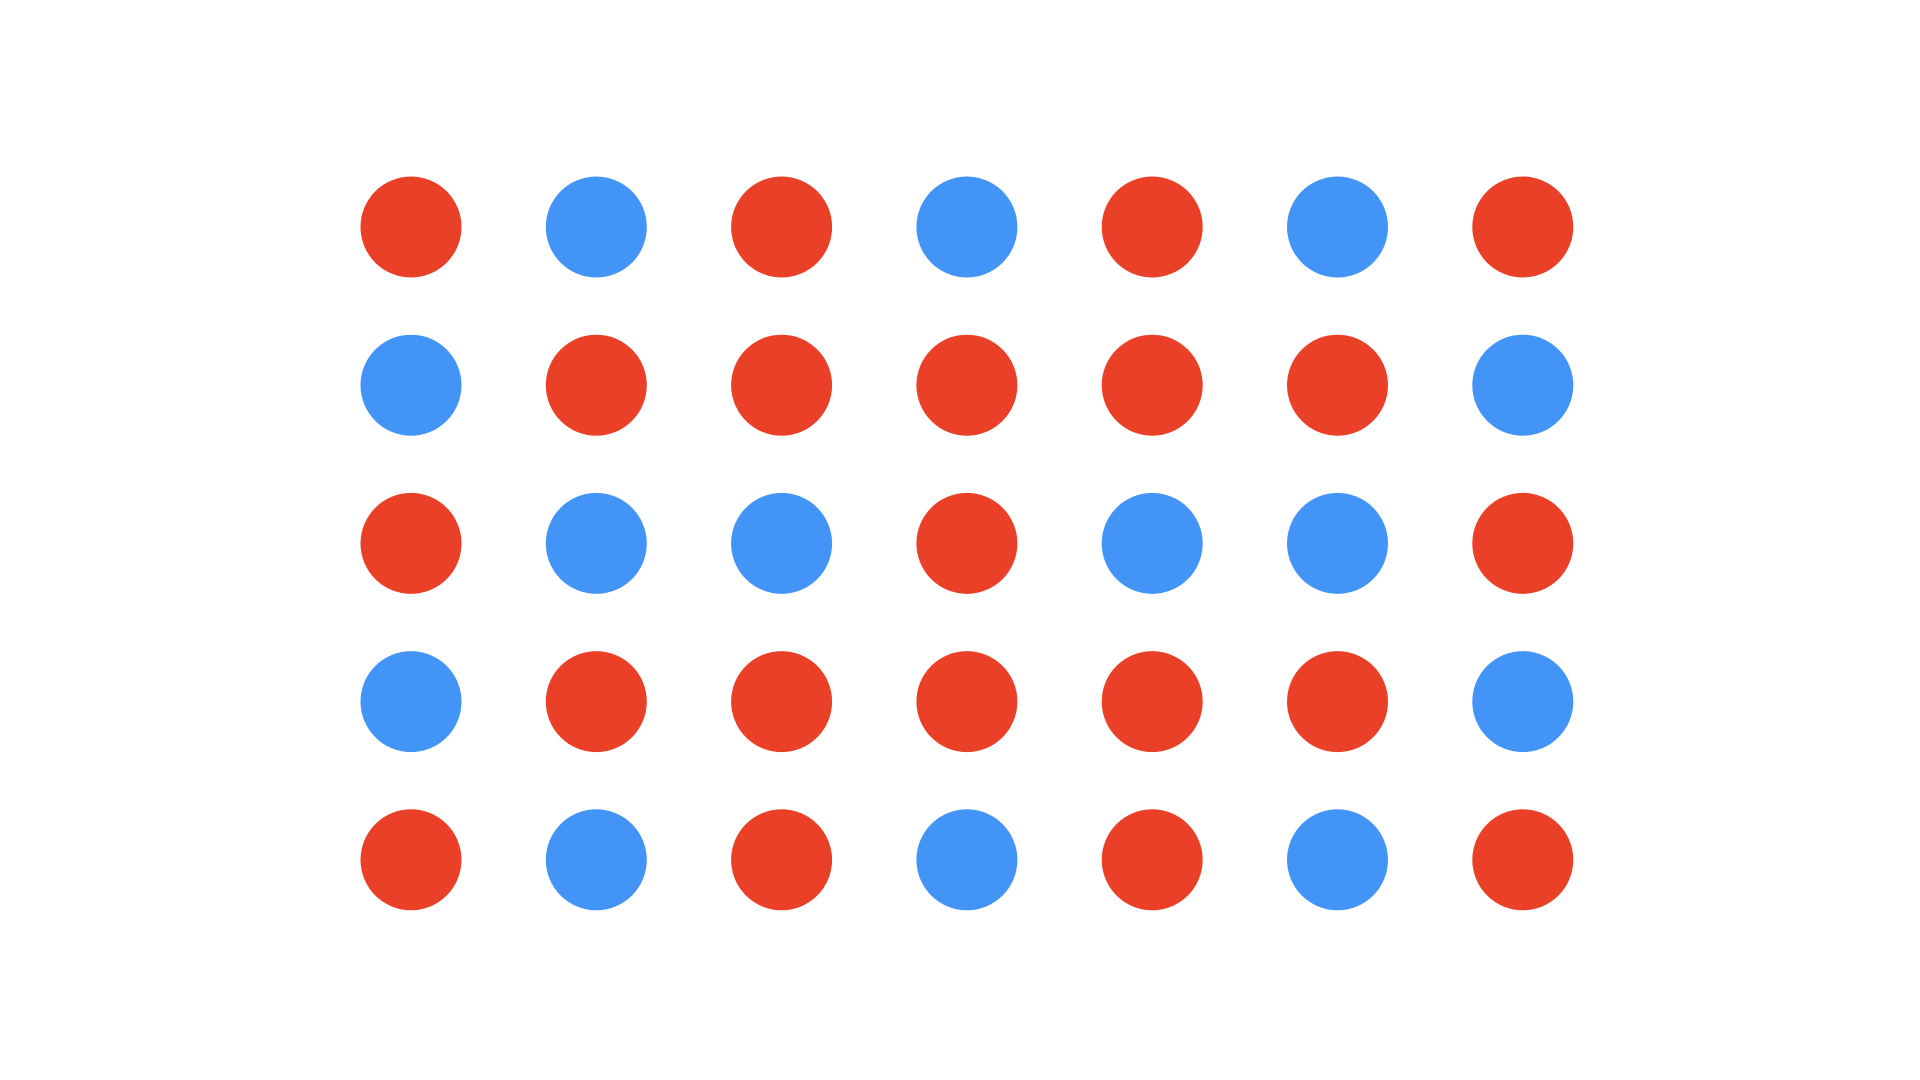 The width and height of the screenshot is (1920, 1080). I want to click on red-dot-r3-c7, so click(1523, 543).